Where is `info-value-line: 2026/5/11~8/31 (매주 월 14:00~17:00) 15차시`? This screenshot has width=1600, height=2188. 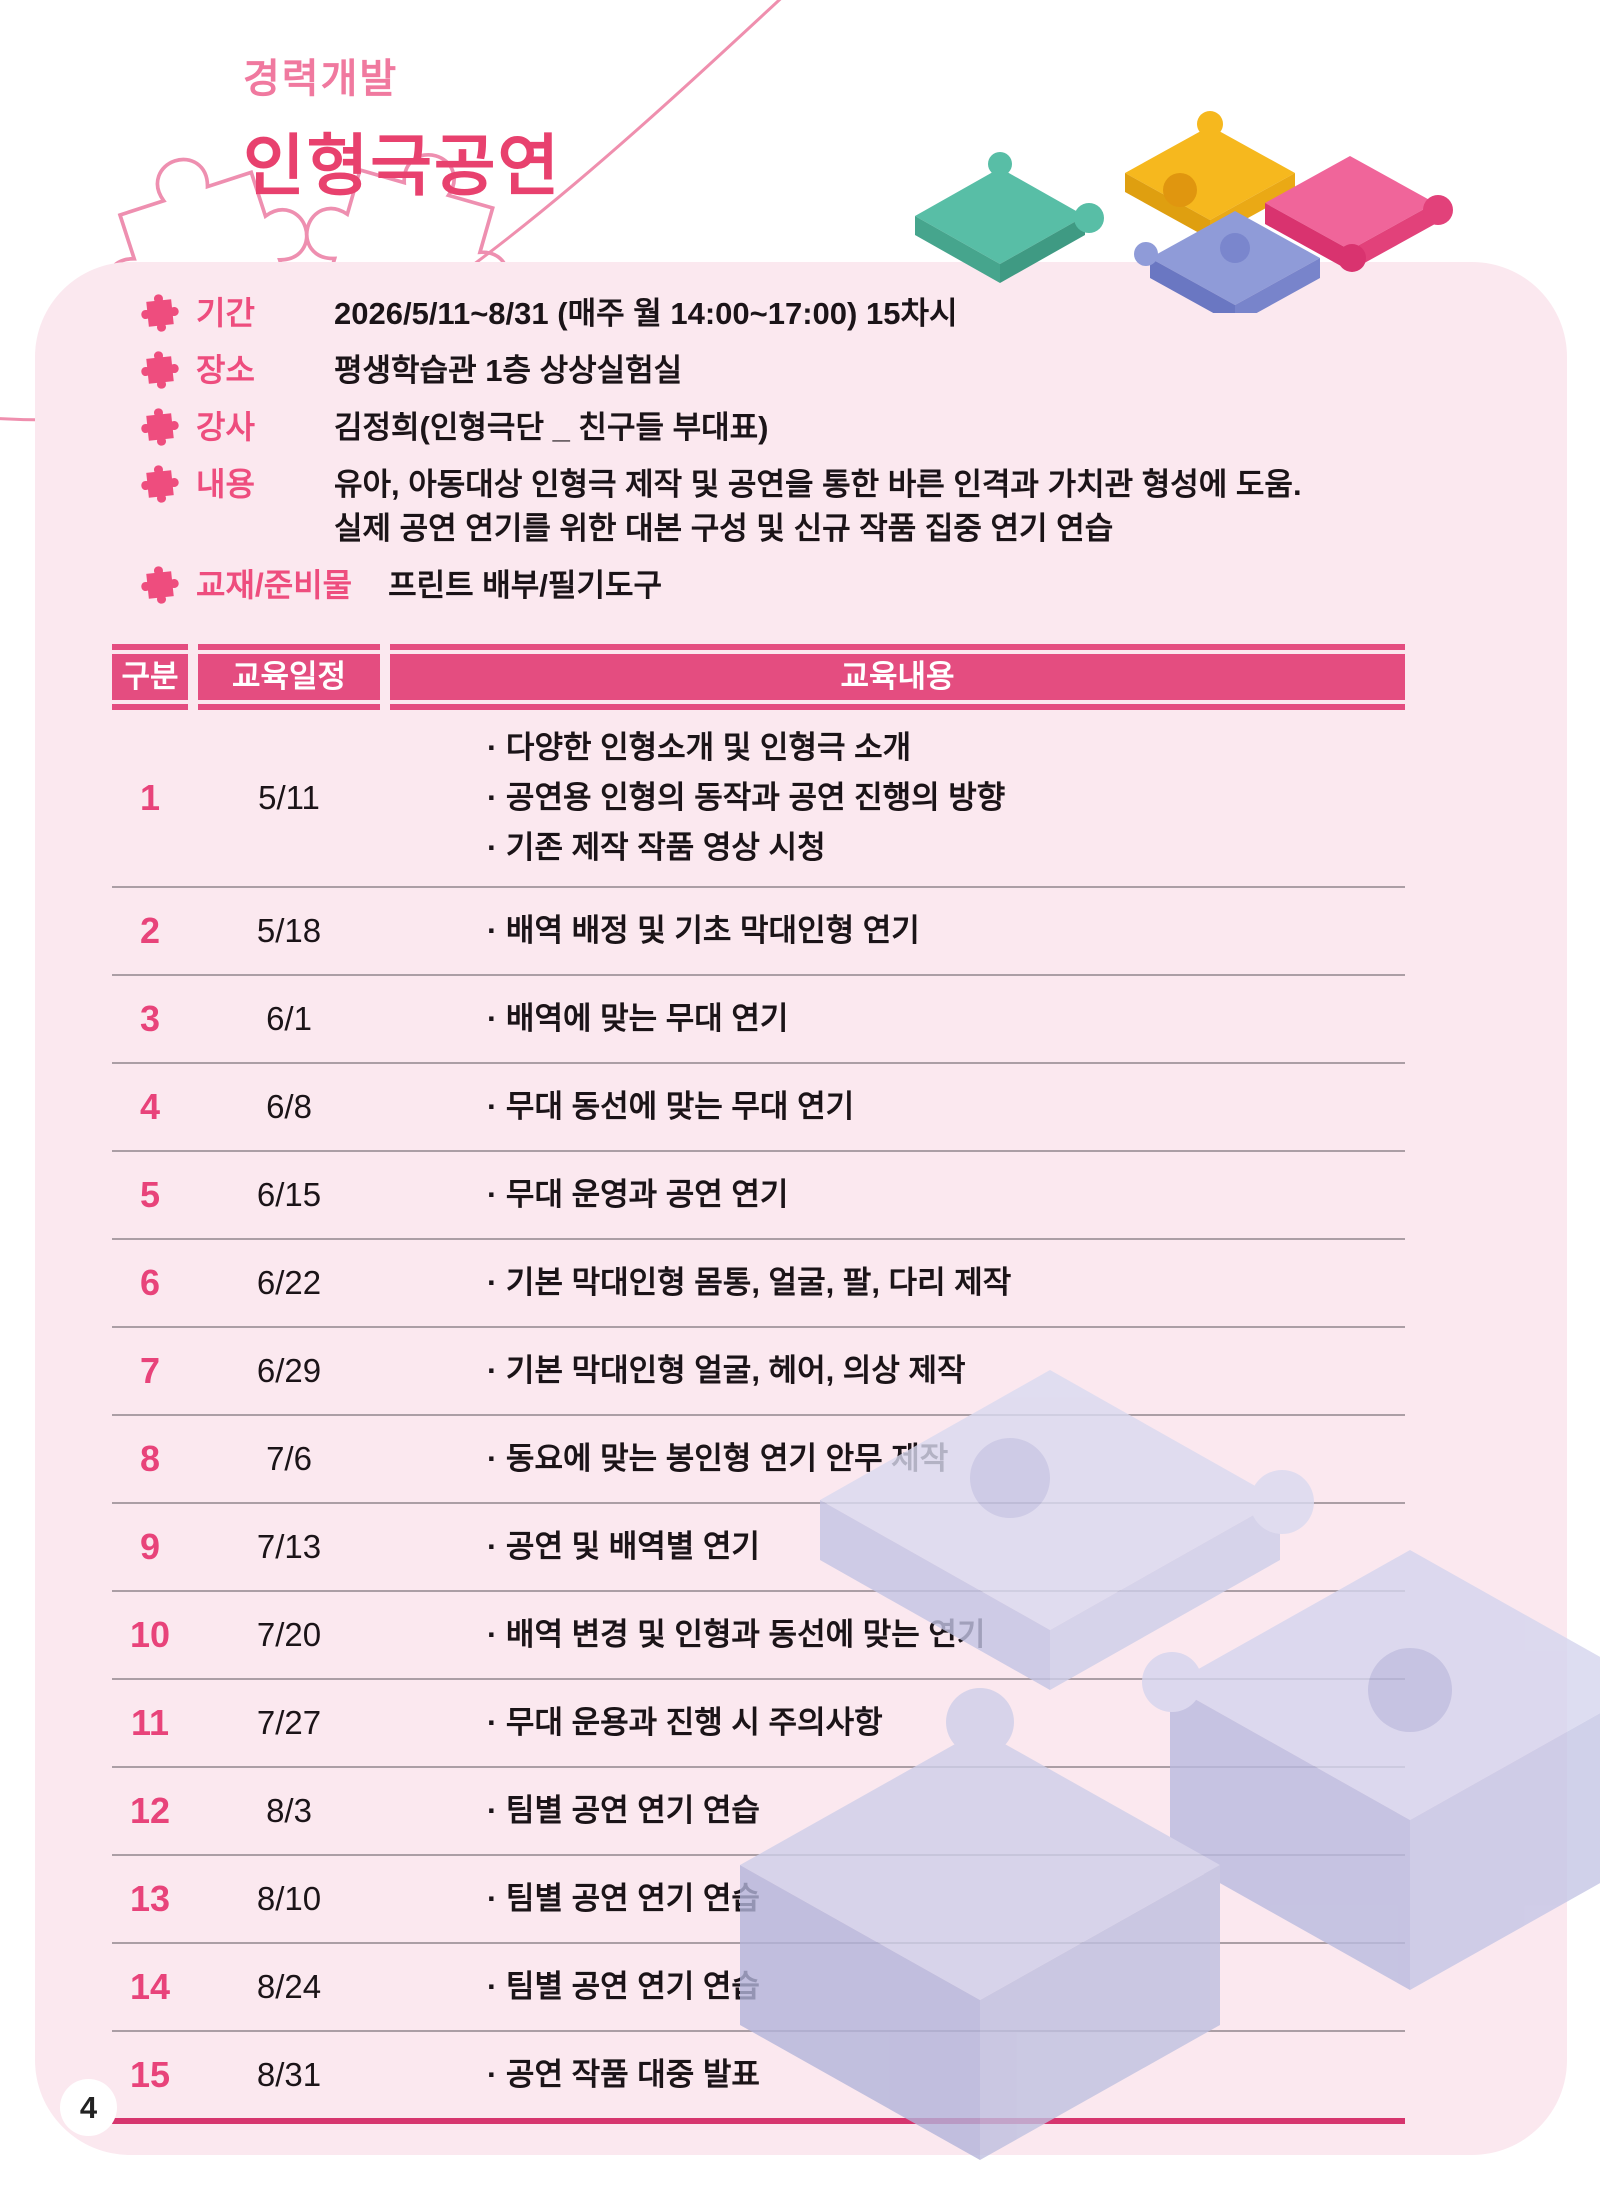 info-value-line: 2026/5/11~8/31 (매주 월 14:00~17:00) 15차시 is located at coordinates (646, 313).